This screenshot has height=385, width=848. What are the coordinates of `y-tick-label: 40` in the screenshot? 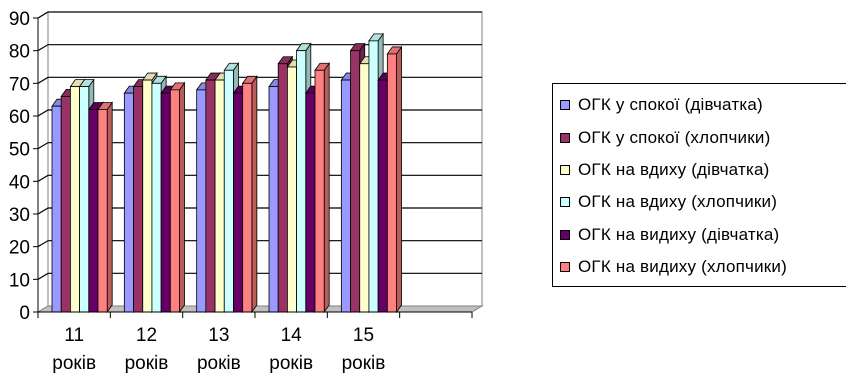 It's located at (19, 182).